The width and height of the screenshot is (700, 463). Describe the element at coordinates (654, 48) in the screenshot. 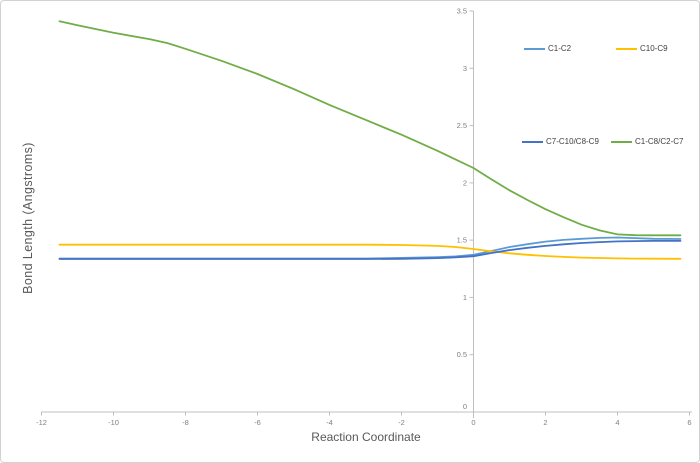

I see `legend-label: C10-C9` at that location.